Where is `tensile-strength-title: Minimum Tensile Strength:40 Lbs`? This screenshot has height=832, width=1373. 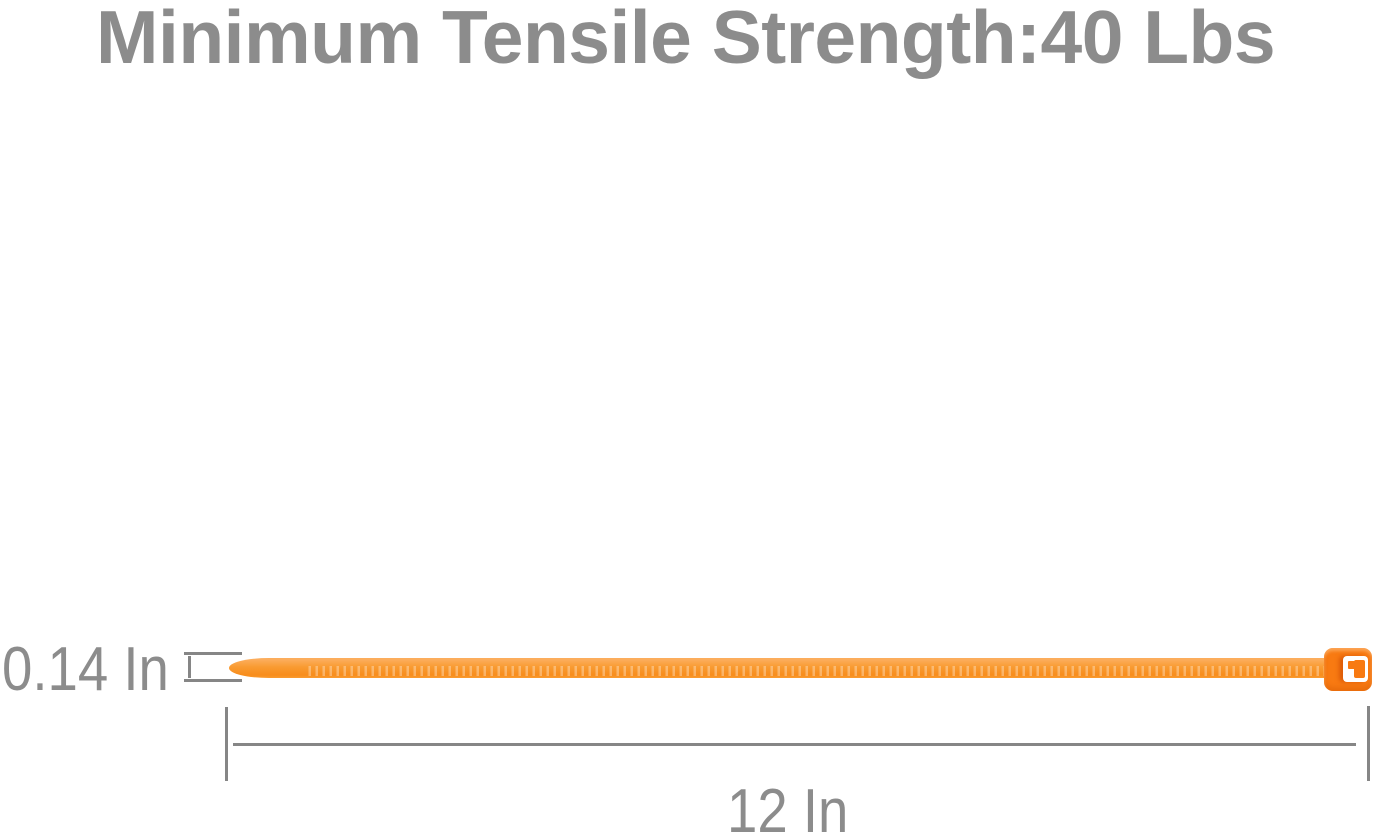 tensile-strength-title: Minimum Tensile Strength:40 Lbs is located at coordinates (686, 39).